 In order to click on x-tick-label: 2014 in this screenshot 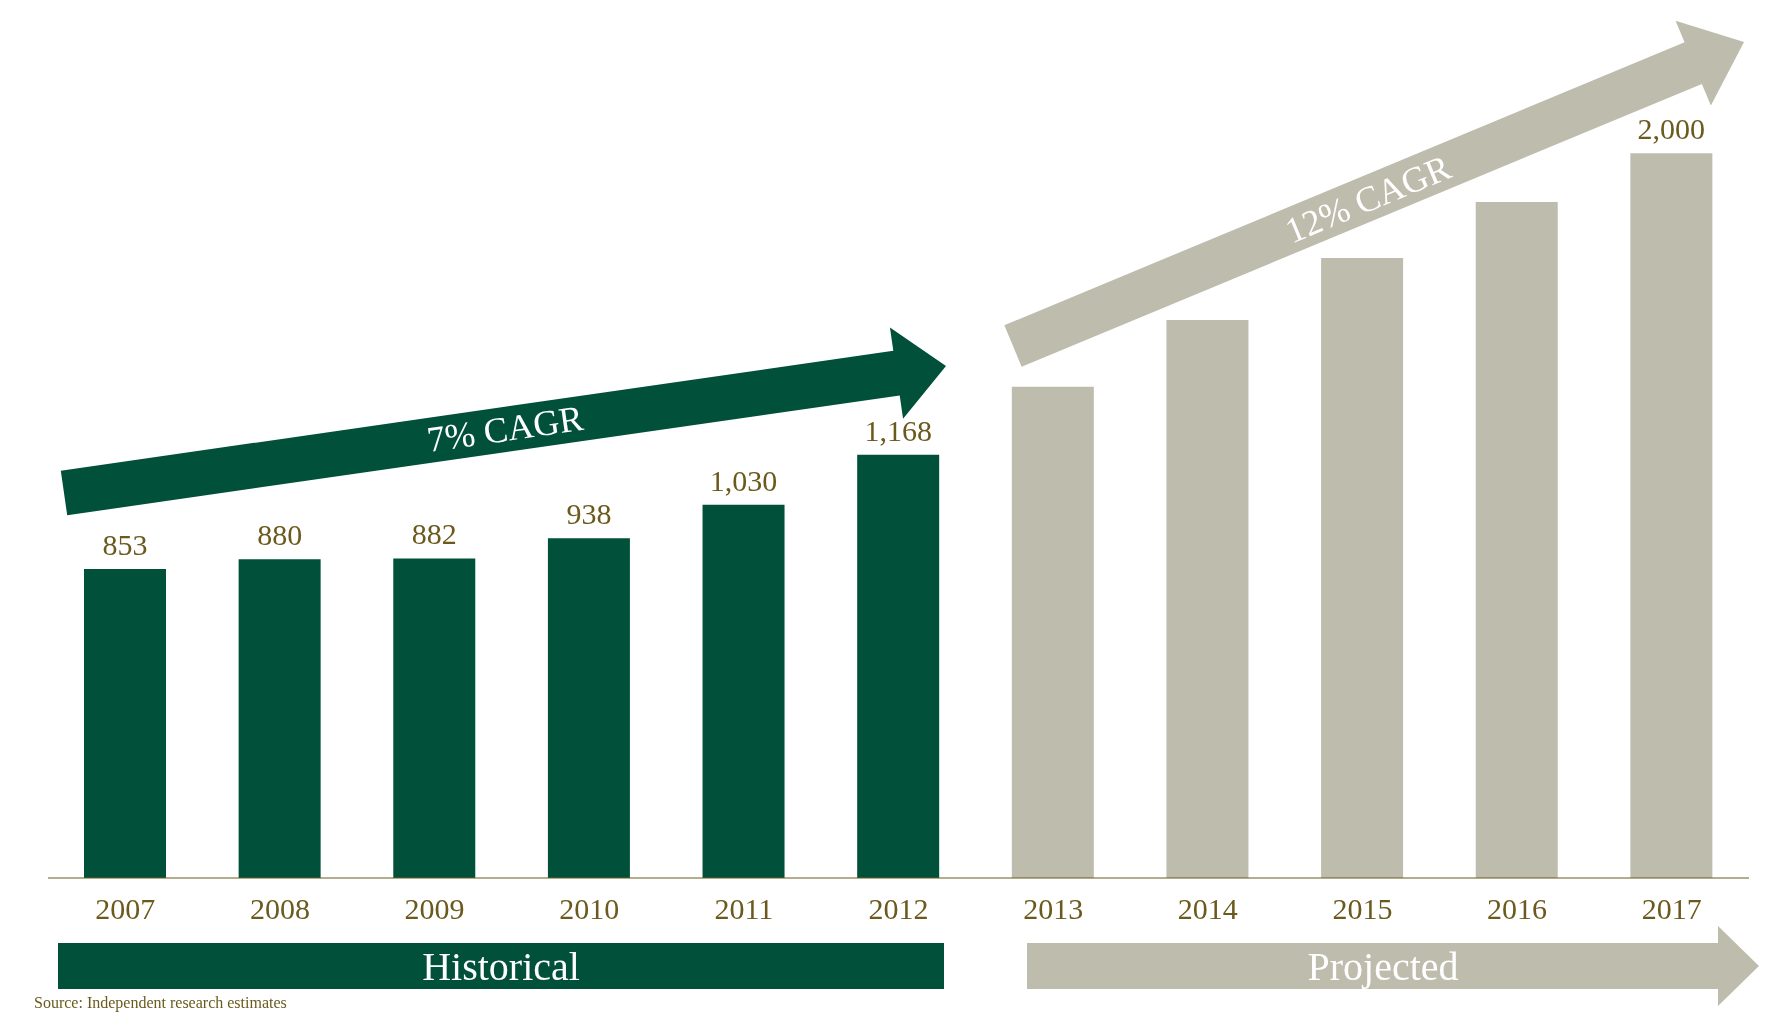, I will do `click(1207, 909)`.